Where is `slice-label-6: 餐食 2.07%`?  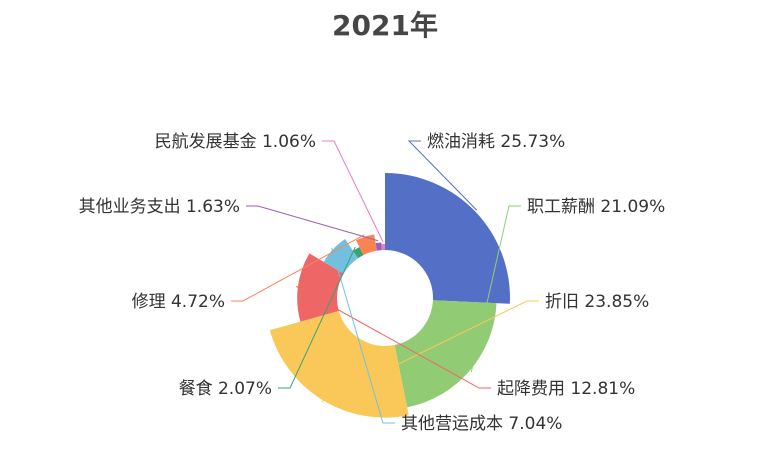 slice-label-6: 餐食 2.07% is located at coordinates (225, 389).